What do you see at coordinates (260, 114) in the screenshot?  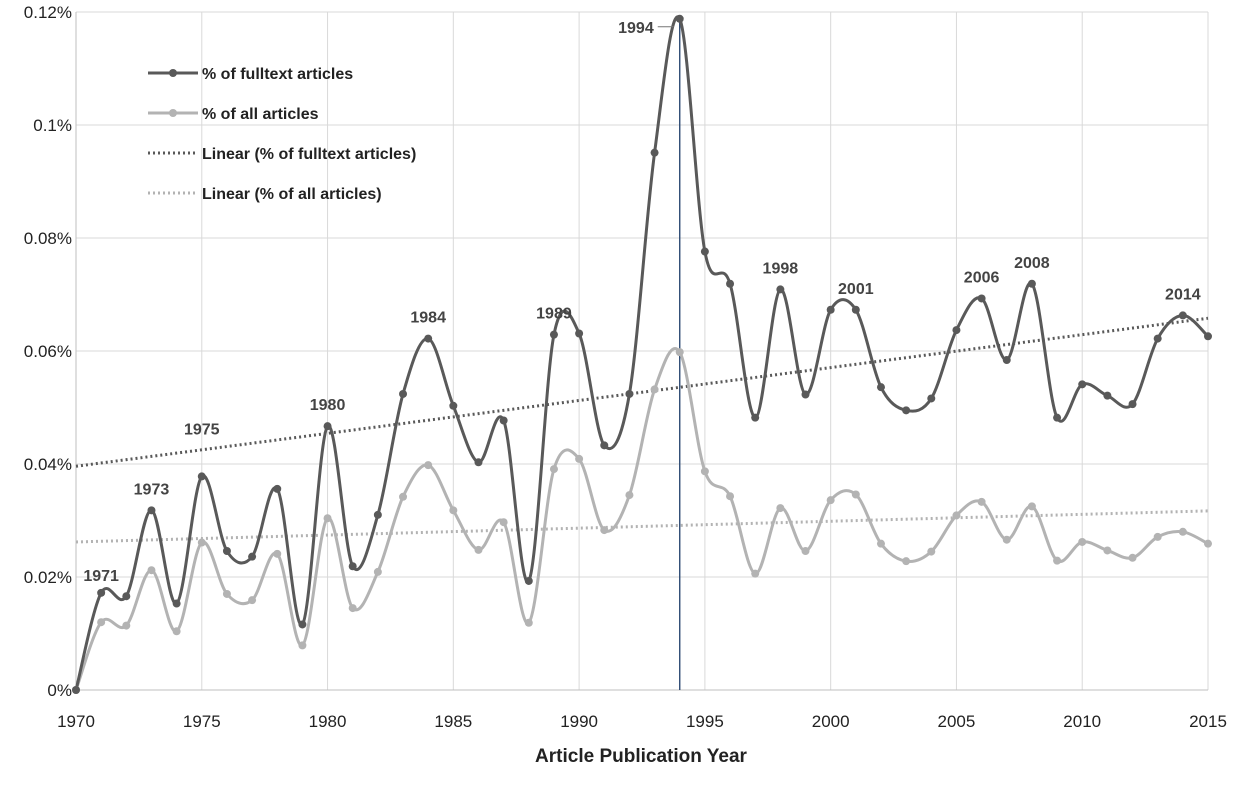 I see `legend-label: % of all articles` at bounding box center [260, 114].